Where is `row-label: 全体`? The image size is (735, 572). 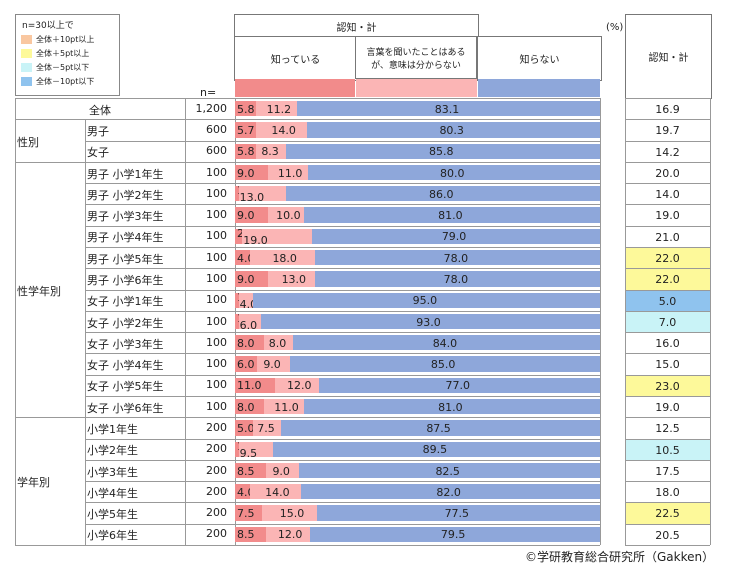
row-label: 全体 is located at coordinates (100, 110).